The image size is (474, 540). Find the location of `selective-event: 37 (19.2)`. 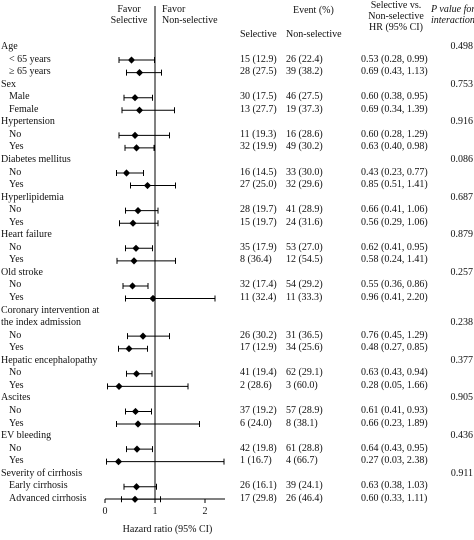

selective-event: 37 (19.2) is located at coordinates (258, 410).